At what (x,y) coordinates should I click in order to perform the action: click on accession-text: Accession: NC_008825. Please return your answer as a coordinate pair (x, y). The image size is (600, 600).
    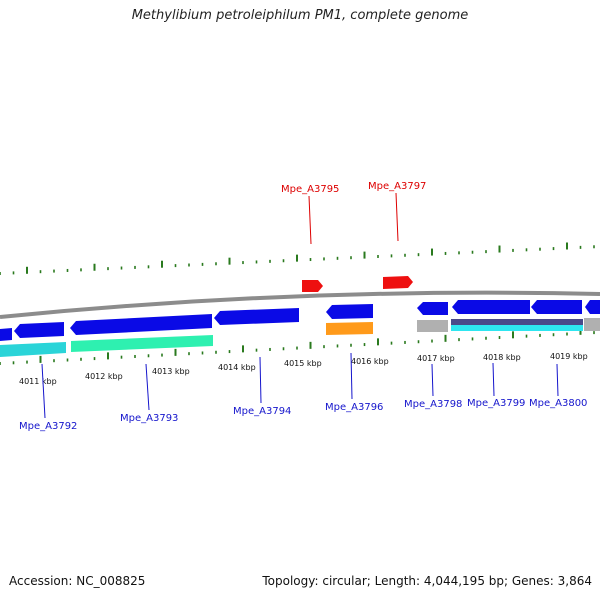
    Looking at the image, I should click on (77, 581).